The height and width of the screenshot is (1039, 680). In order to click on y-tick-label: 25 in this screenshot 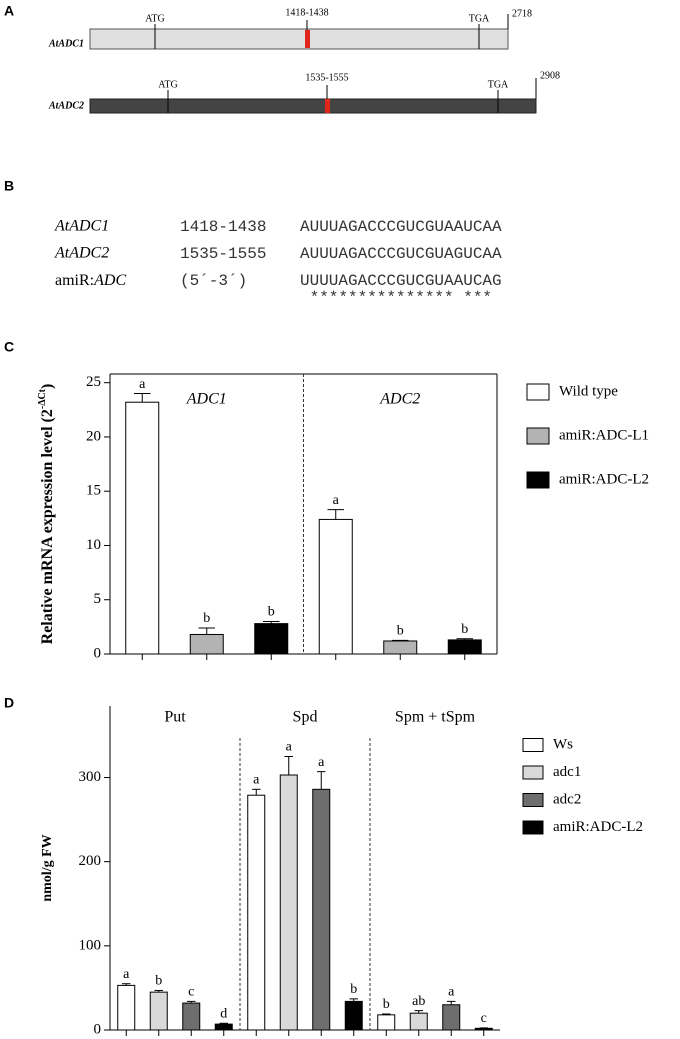, I will do `click(93, 382)`.